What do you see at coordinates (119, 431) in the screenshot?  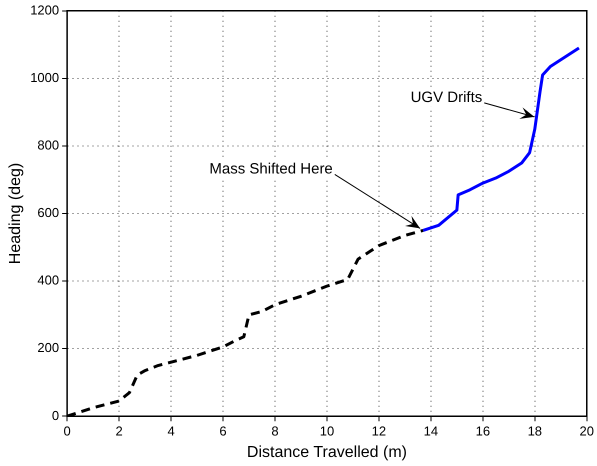 I see `x-tick-label: 2` at bounding box center [119, 431].